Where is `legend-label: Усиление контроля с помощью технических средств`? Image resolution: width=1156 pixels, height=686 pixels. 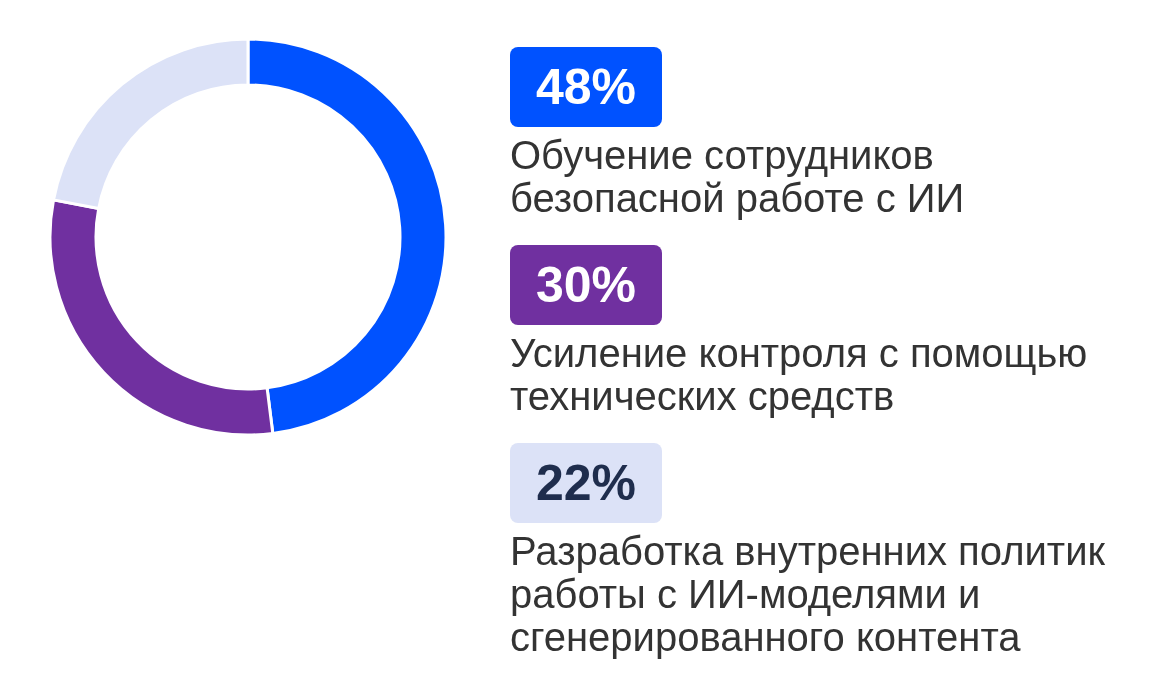
legend-label: Усиление контроля с помощью технических средств is located at coordinates (799, 374).